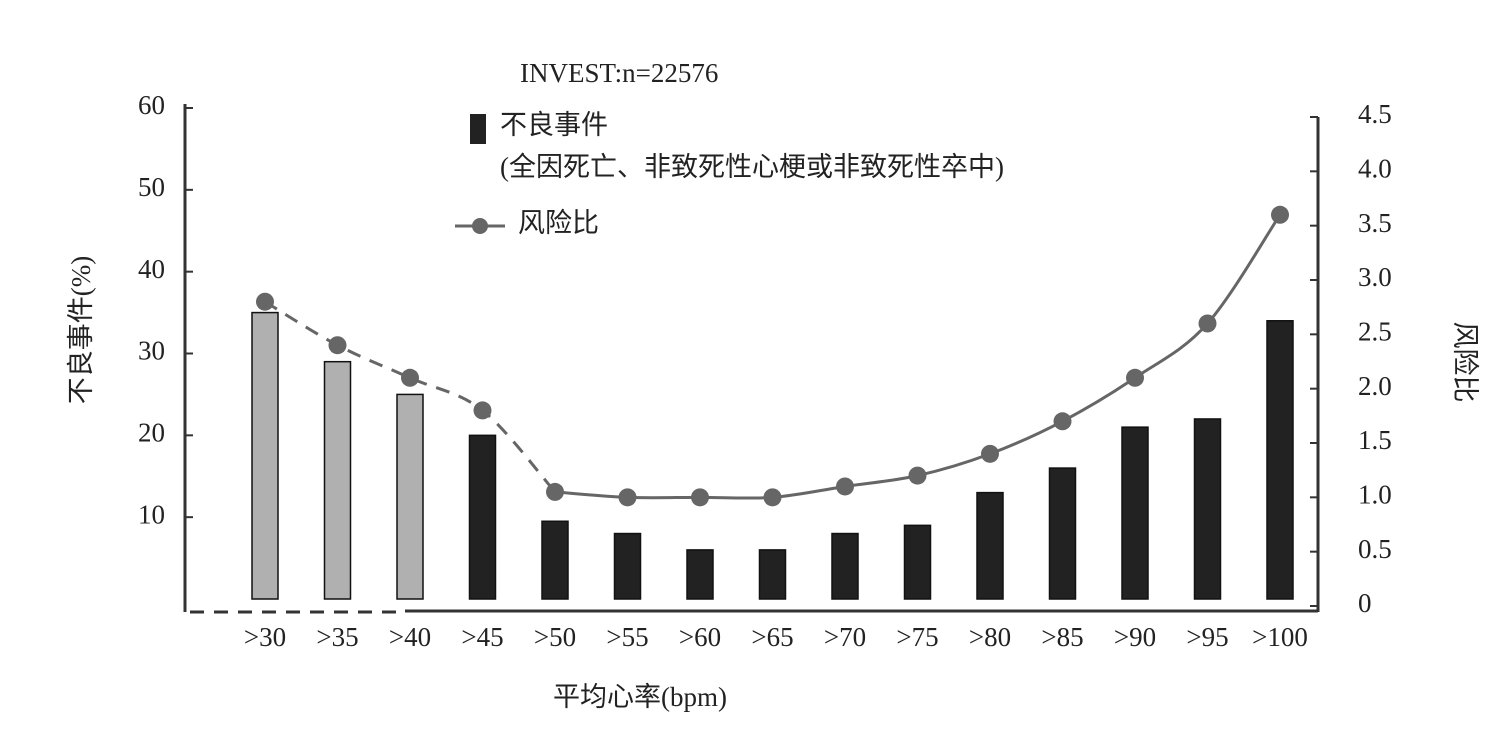 Image resolution: width=1494 pixels, height=734 pixels. I want to click on x-tick-label: >30, so click(265, 637).